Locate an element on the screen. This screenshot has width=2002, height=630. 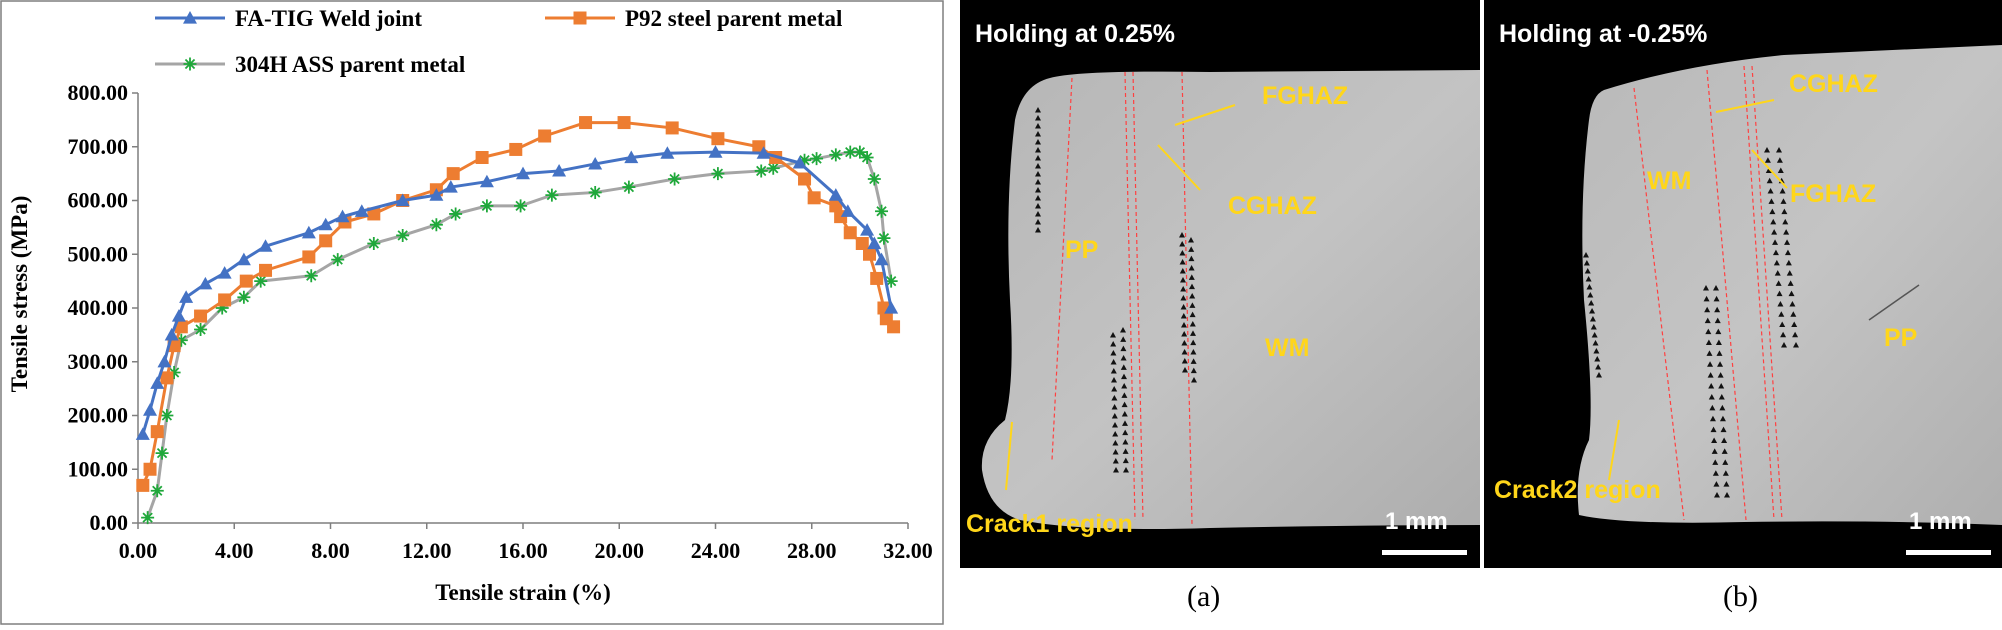
arrow-crack2 is located at coordinates (1614, 450).